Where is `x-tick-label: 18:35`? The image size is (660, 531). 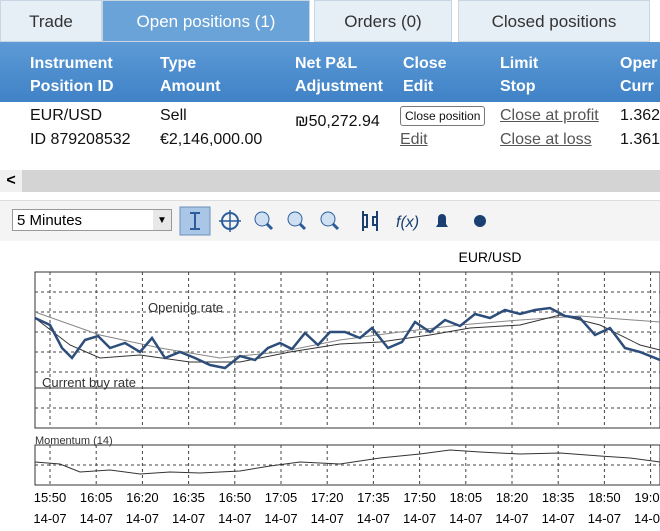 x-tick-label: 18:35 is located at coordinates (558, 497).